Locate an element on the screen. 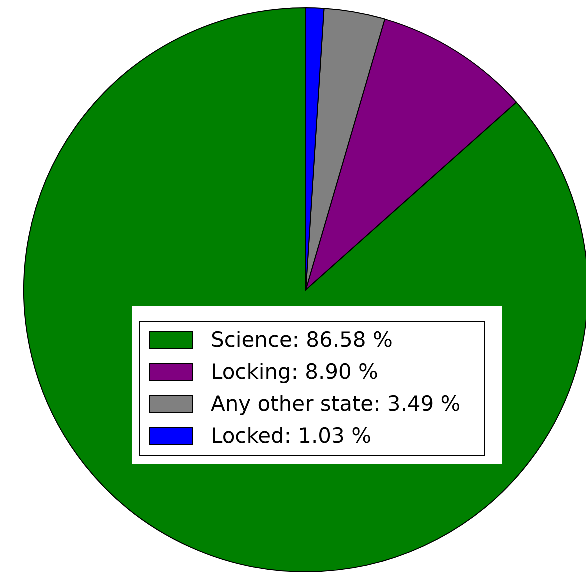  legend-label: Locking: 8.90 % is located at coordinates (294, 372).